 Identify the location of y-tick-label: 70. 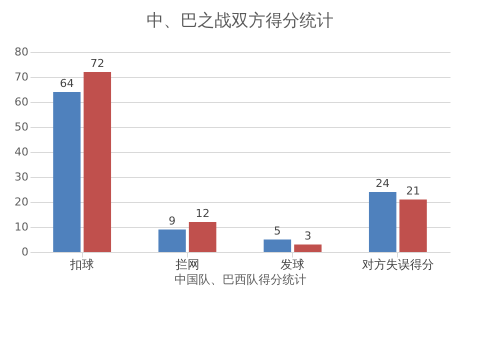
(21, 77).